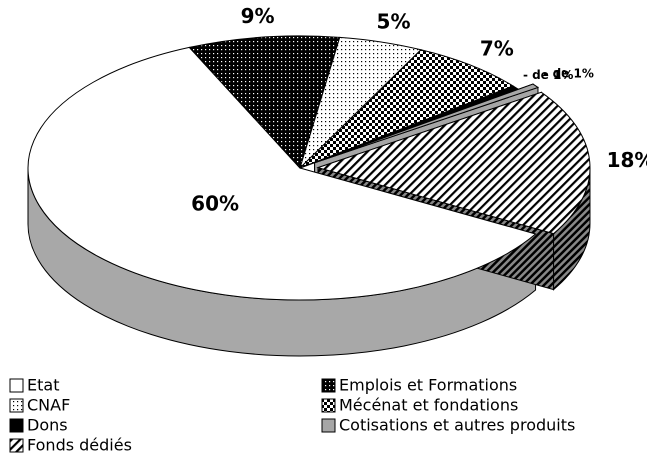 Image resolution: width=647 pixels, height=459 pixels. What do you see at coordinates (258, 16) in the screenshot?
I see `data-label: 9%` at bounding box center [258, 16].